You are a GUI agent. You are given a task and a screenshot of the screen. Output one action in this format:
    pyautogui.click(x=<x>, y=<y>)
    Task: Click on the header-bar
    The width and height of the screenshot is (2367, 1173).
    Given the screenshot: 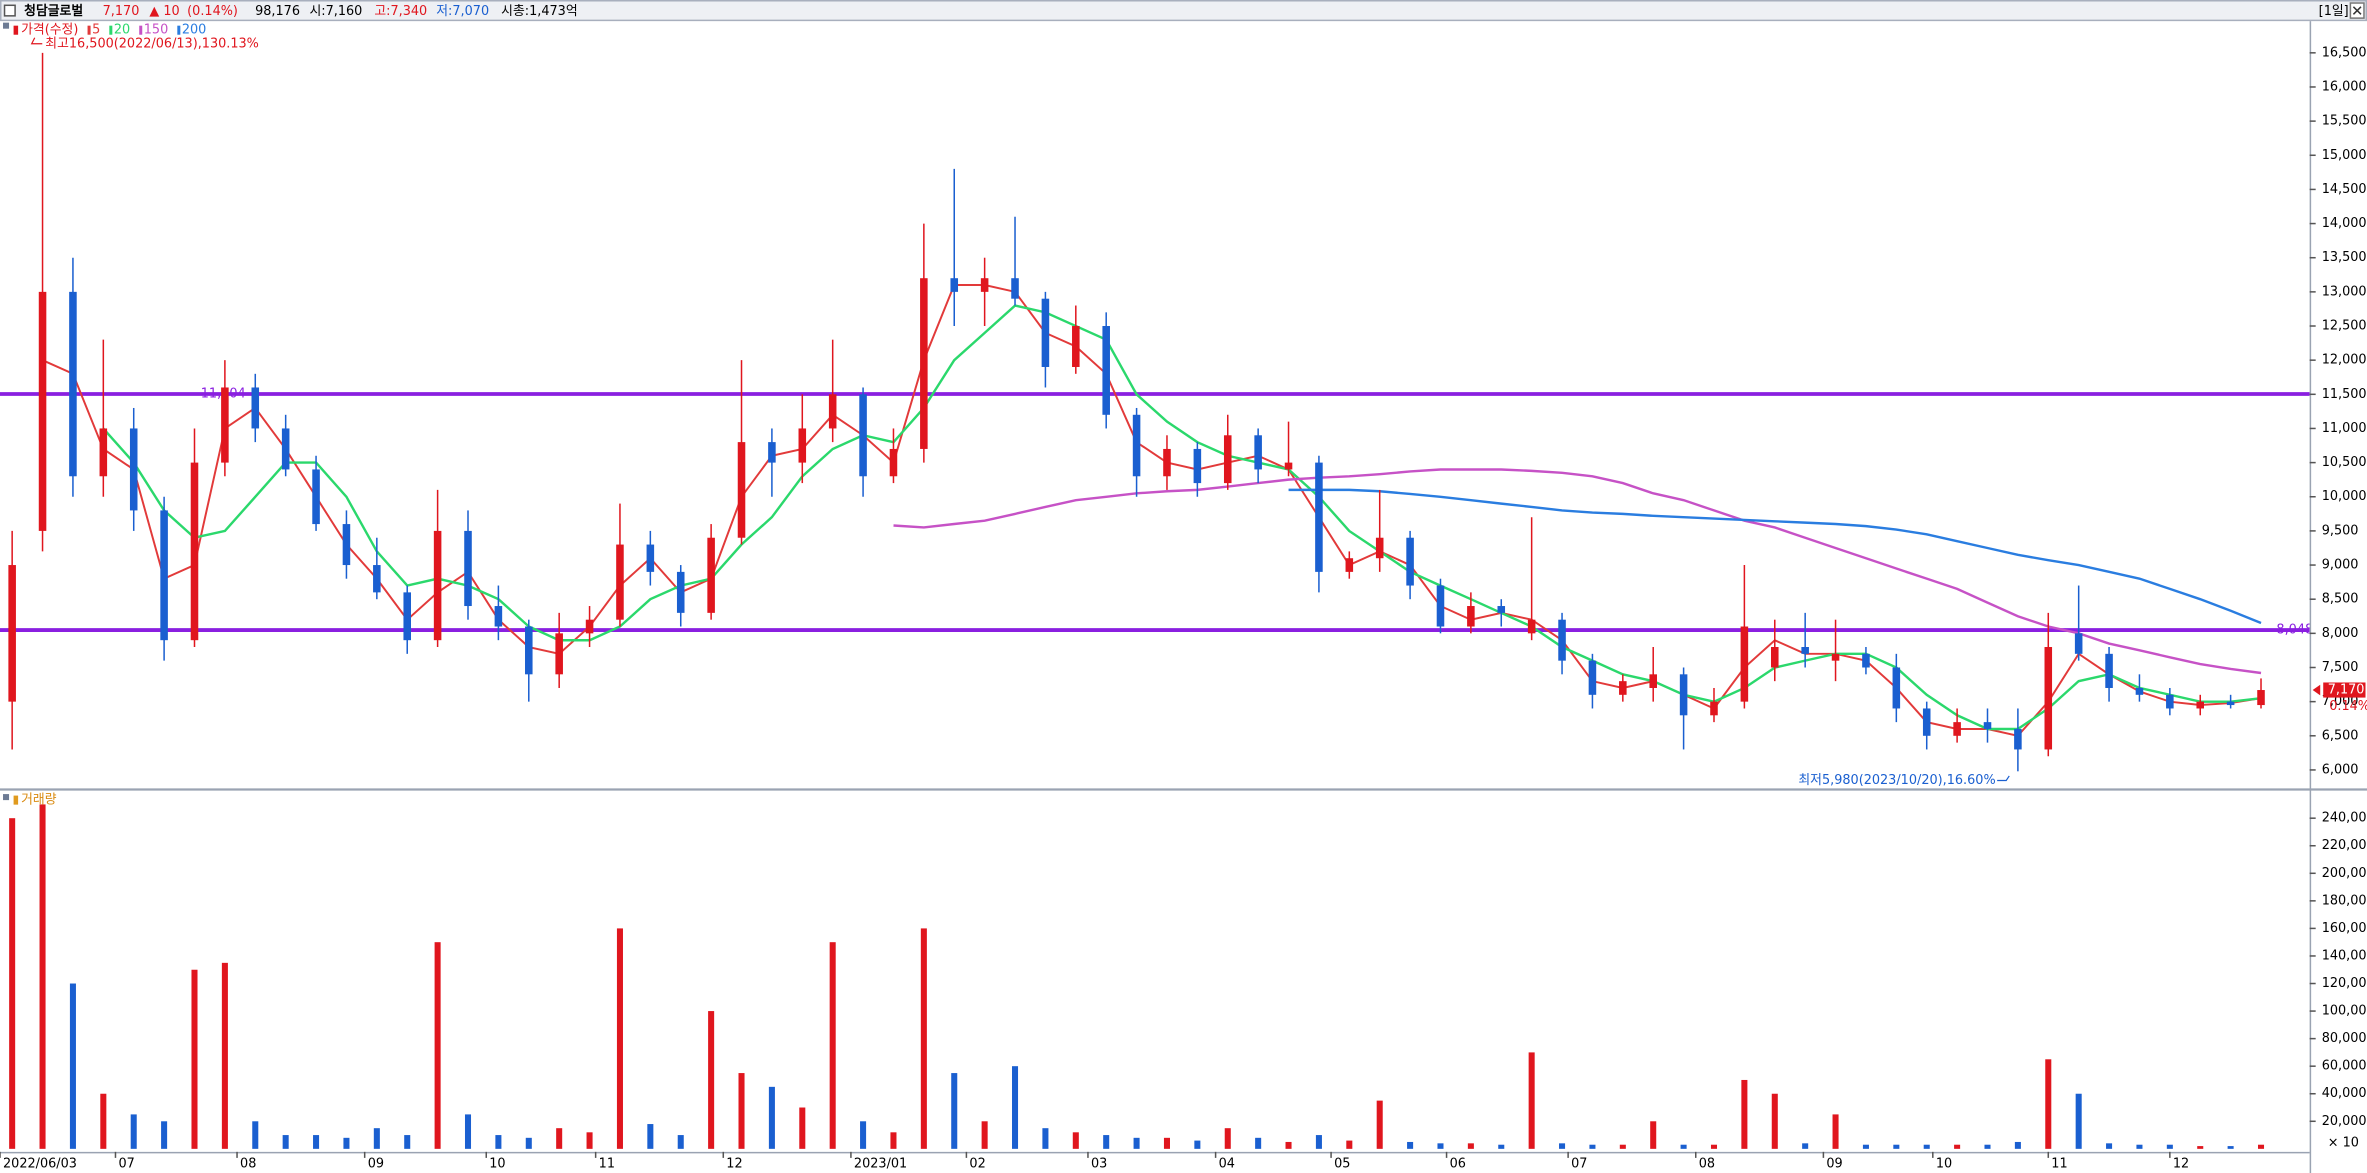 What is the action you would take?
    pyautogui.click(x=1183, y=11)
    